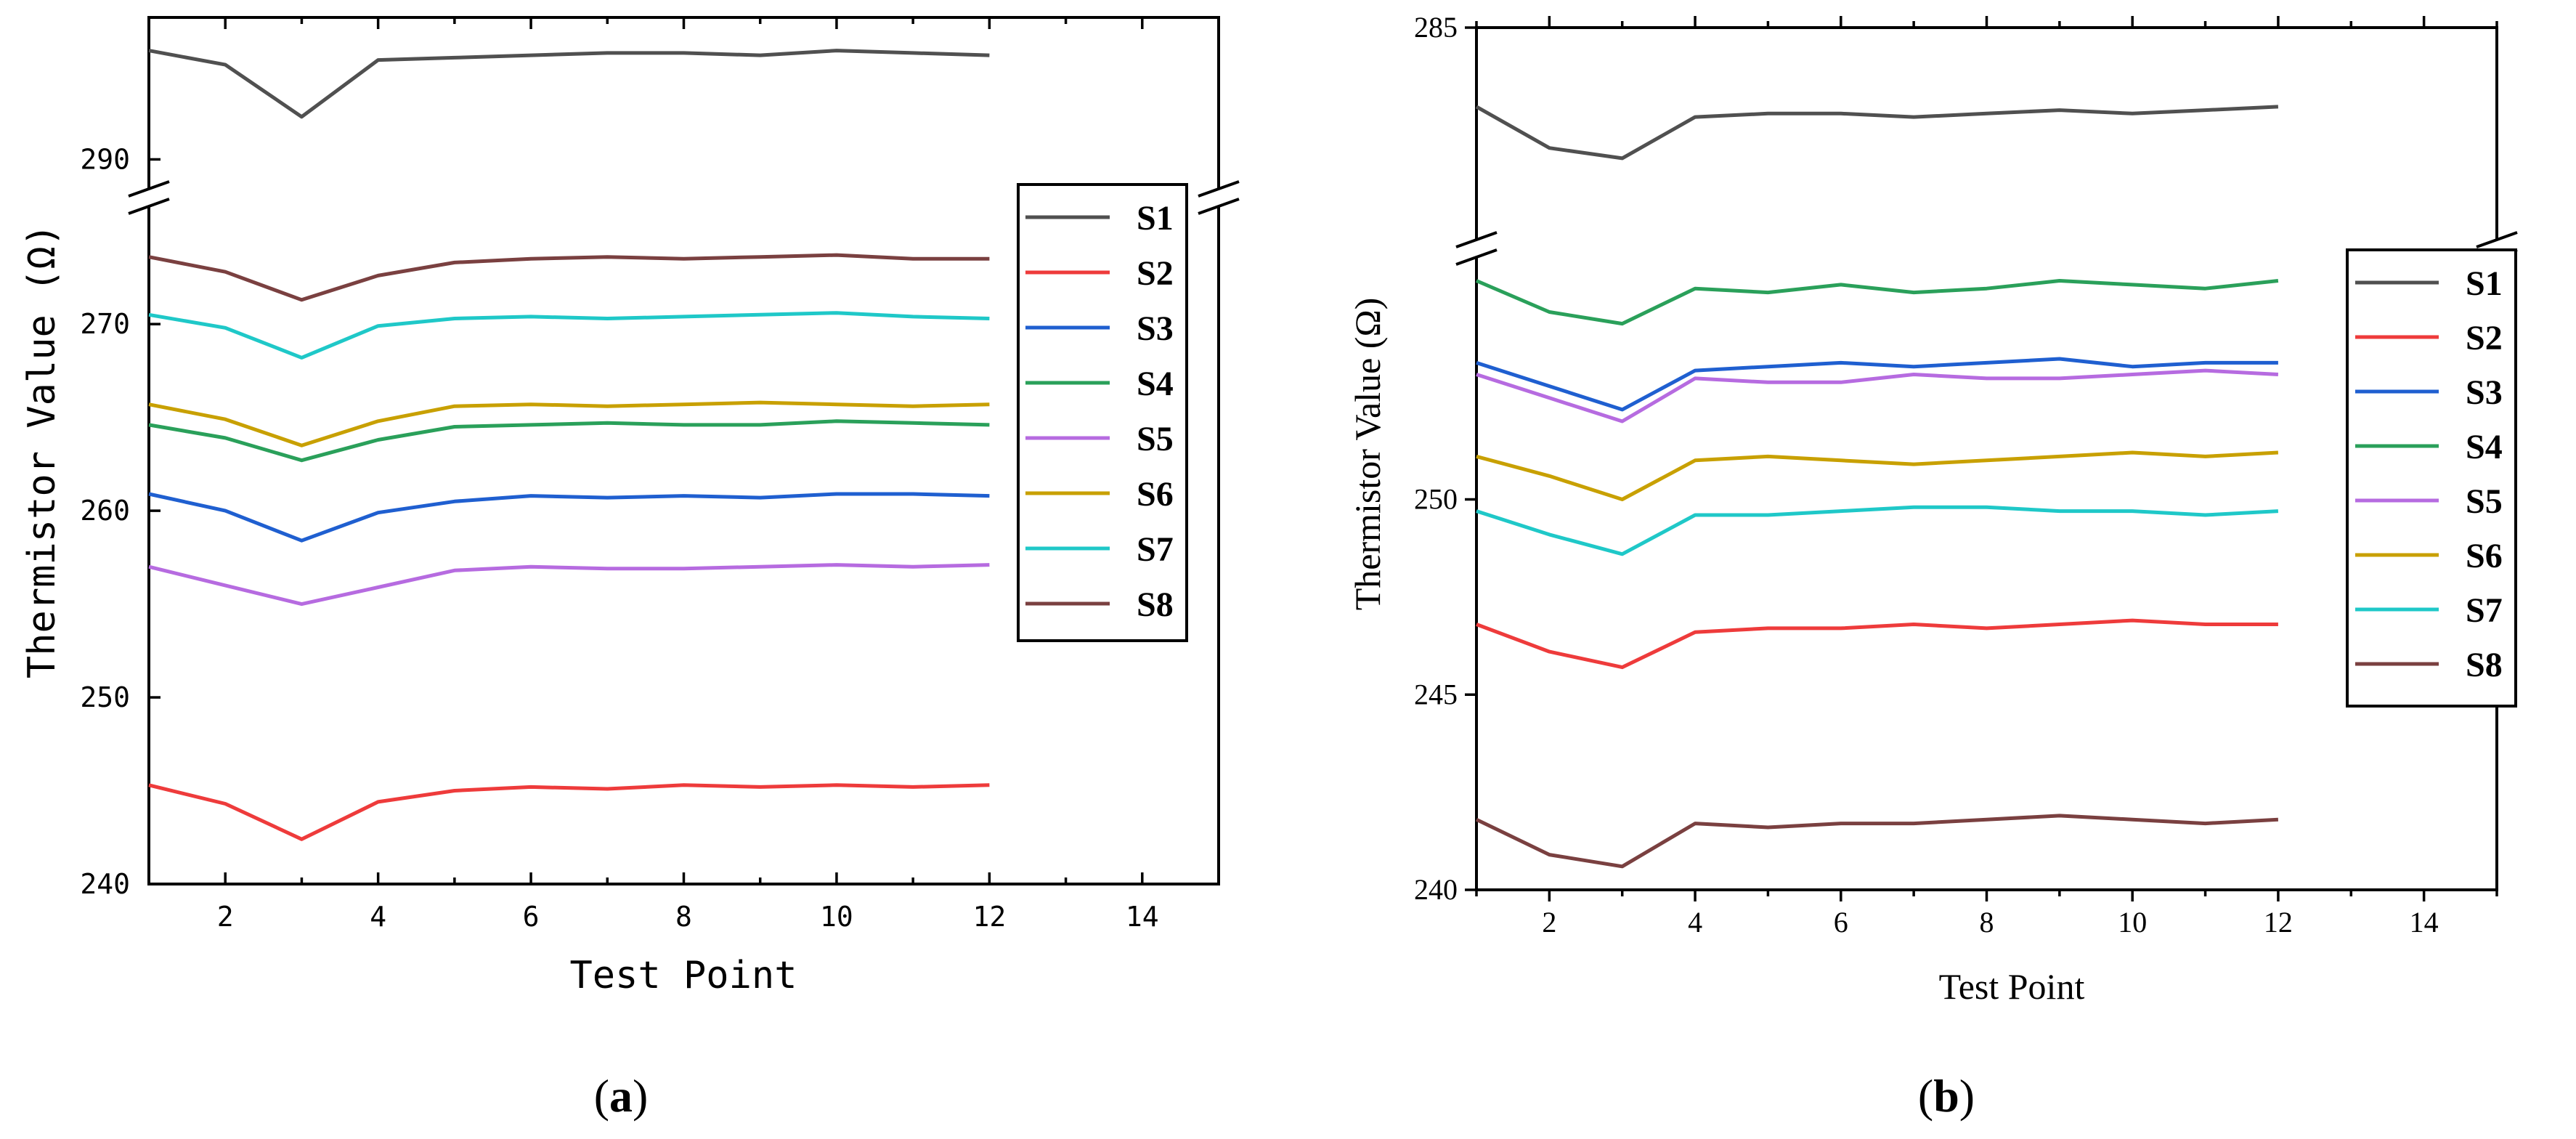  Describe the element at coordinates (1436, 694) in the screenshot. I see `y-tick-label: 245` at that location.